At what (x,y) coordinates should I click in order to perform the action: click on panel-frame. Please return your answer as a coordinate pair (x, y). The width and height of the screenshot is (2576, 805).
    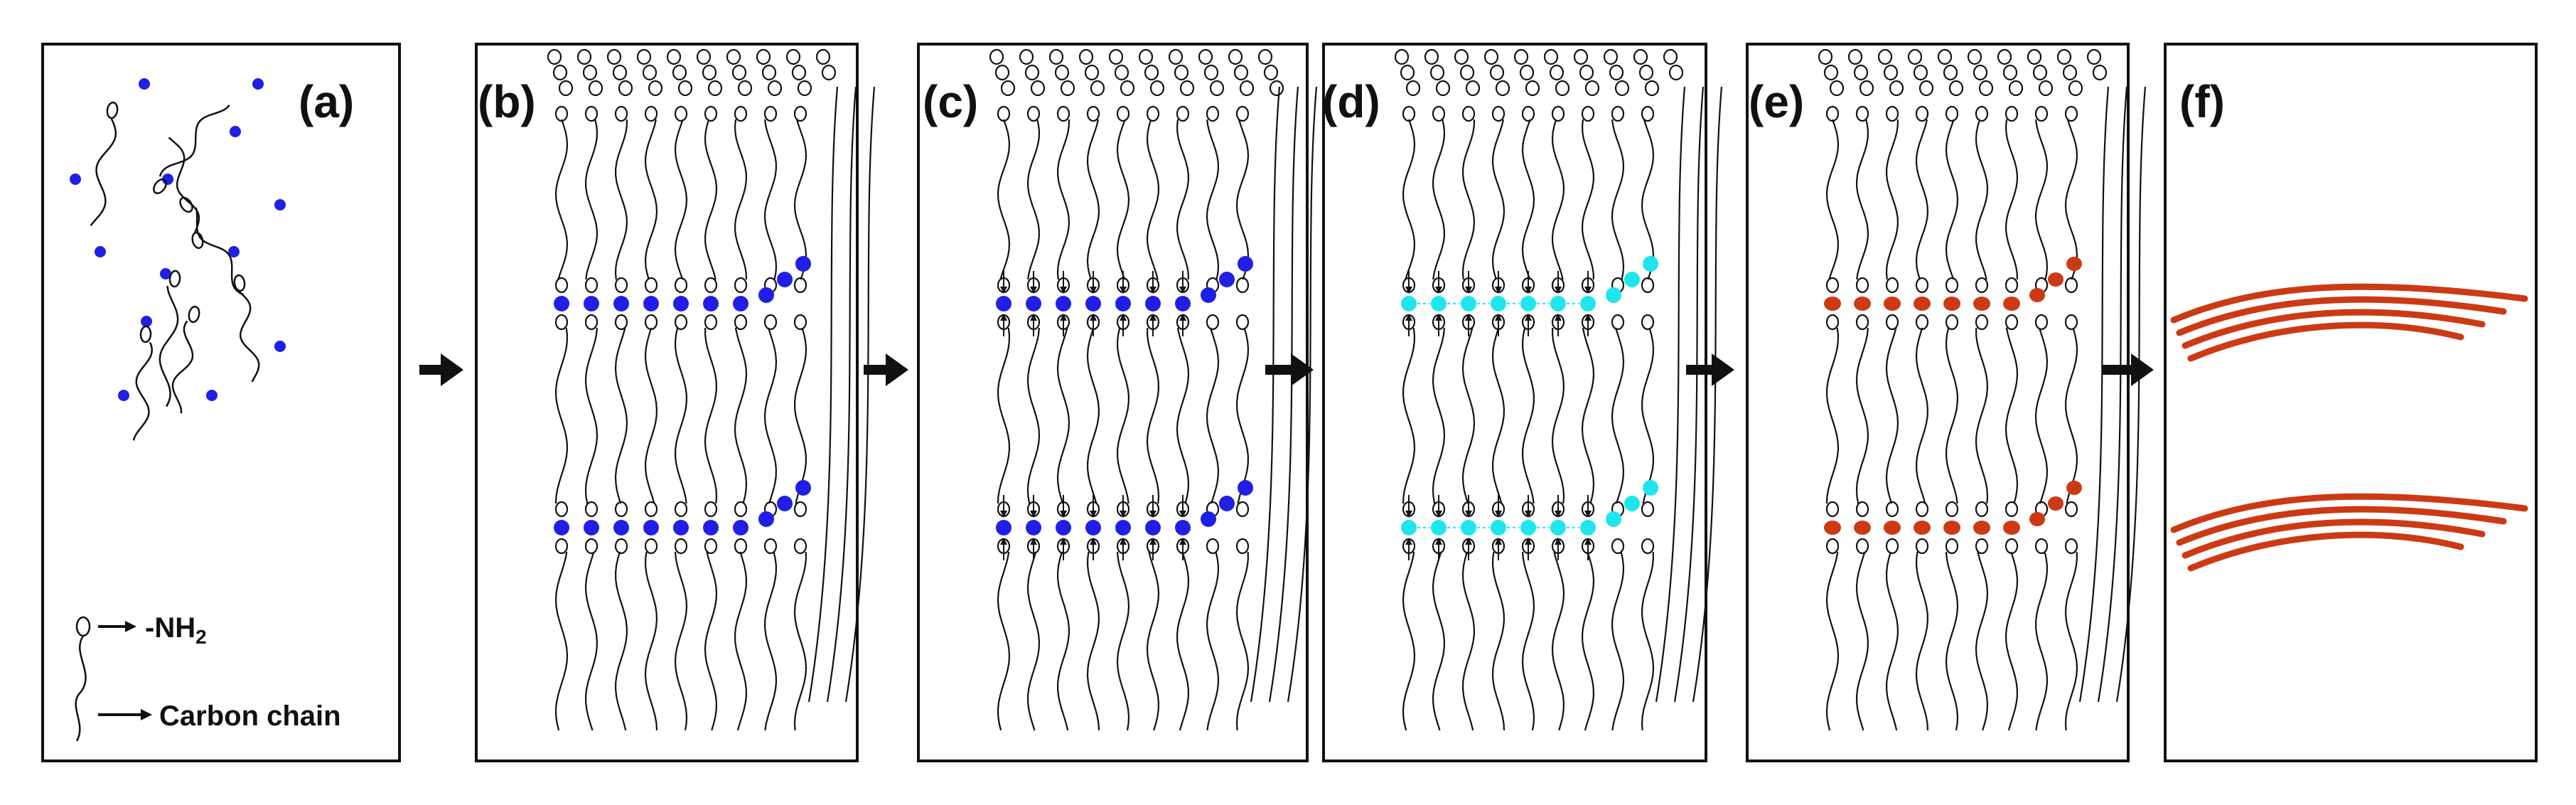
    Looking at the image, I should click on (667, 402).